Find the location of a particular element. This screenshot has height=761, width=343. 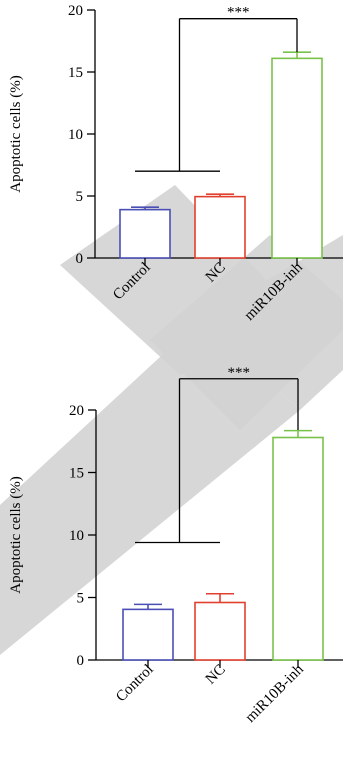

watermark-stroke is located at coordinates (246, 332).